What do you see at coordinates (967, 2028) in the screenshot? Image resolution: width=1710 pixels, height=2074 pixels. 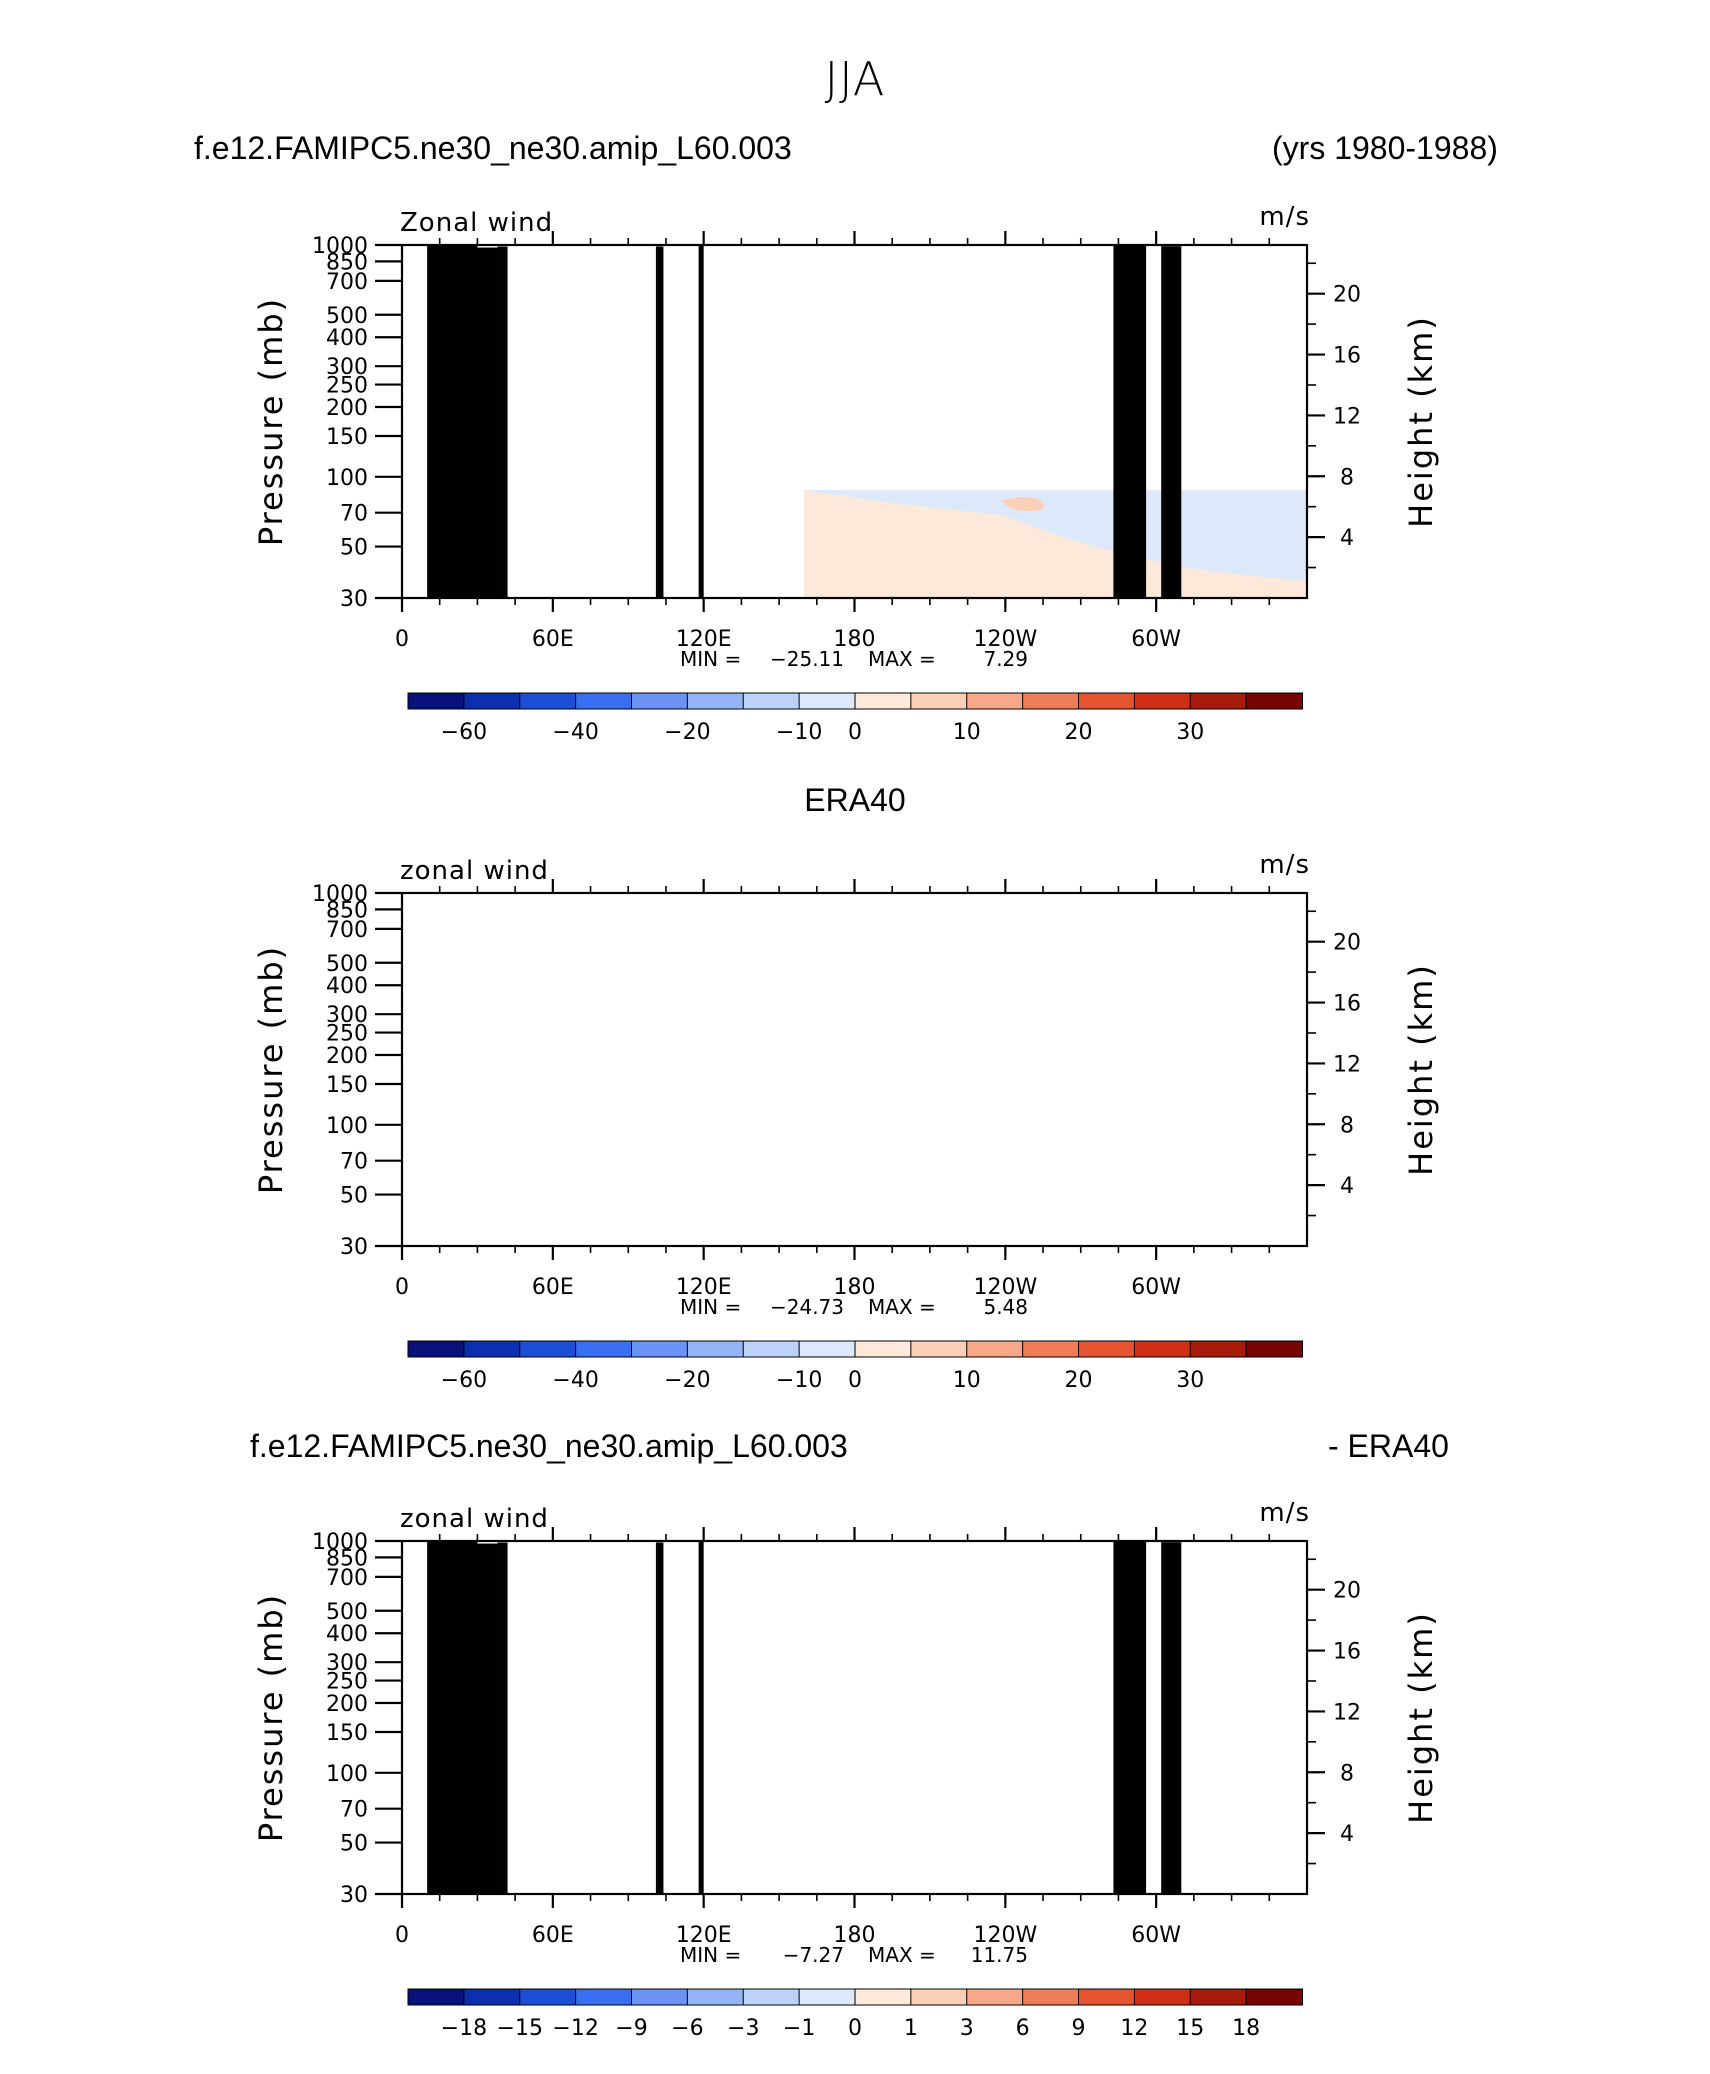 I see `colorbar-tick-label: 3` at bounding box center [967, 2028].